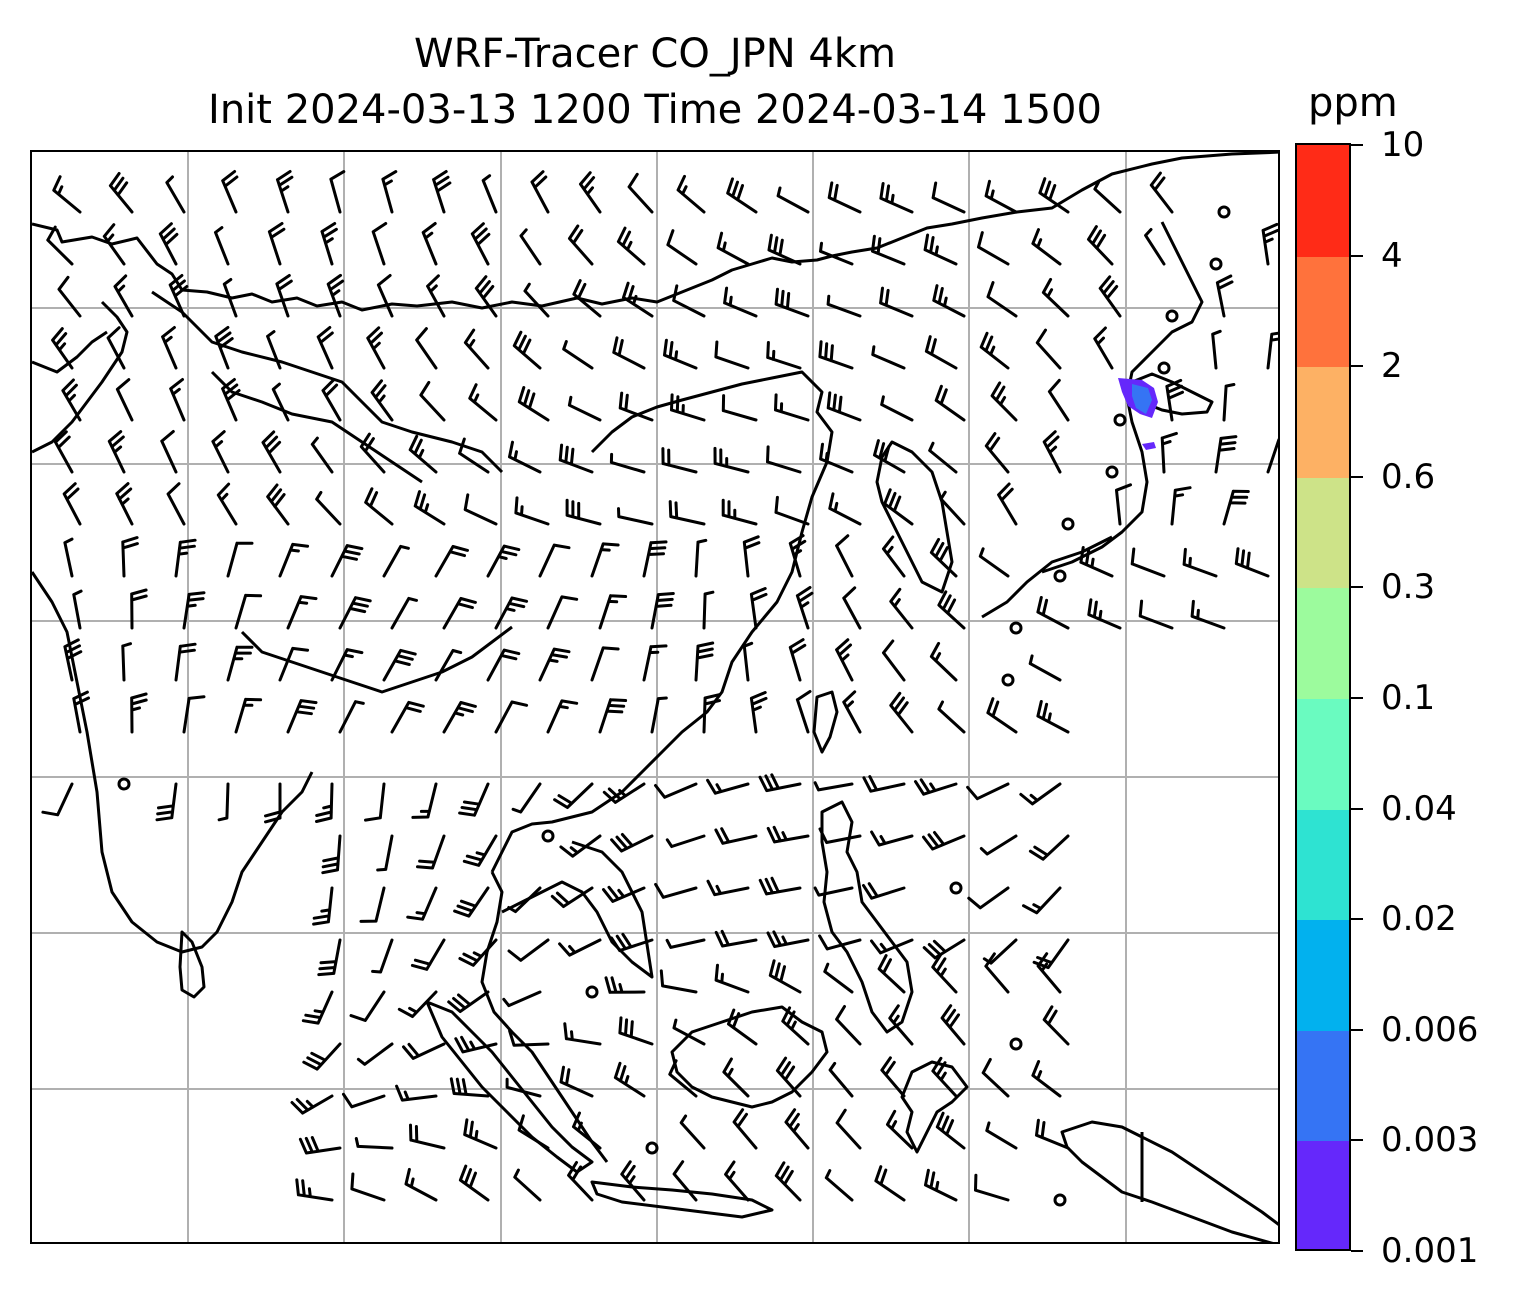  Describe the element at coordinates (1408, 587) in the screenshot. I see `colorbar-tick-label: 0.3` at that location.